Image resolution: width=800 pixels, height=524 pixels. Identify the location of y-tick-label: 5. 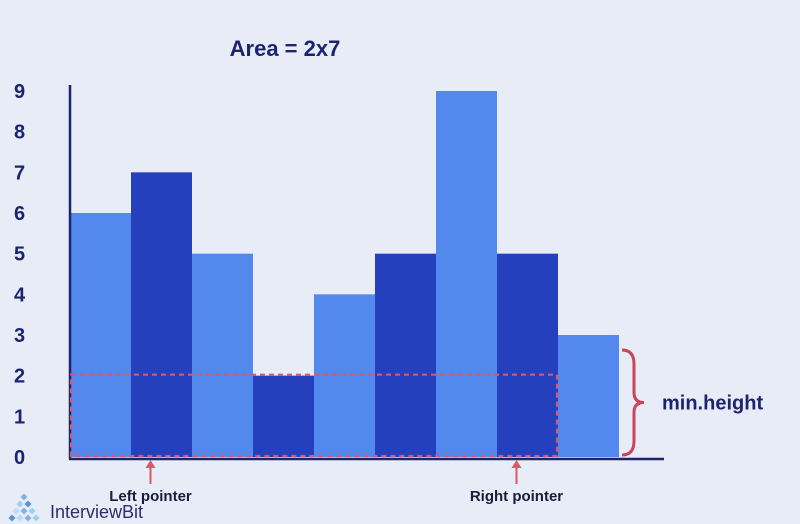
(19, 255).